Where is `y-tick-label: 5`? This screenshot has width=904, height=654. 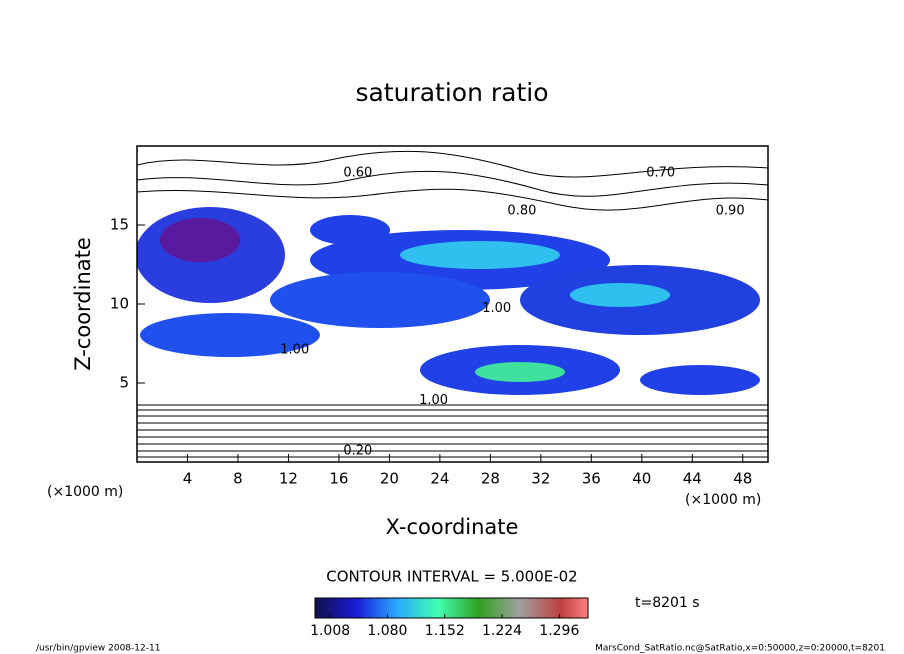 y-tick-label: 5 is located at coordinates (124, 383).